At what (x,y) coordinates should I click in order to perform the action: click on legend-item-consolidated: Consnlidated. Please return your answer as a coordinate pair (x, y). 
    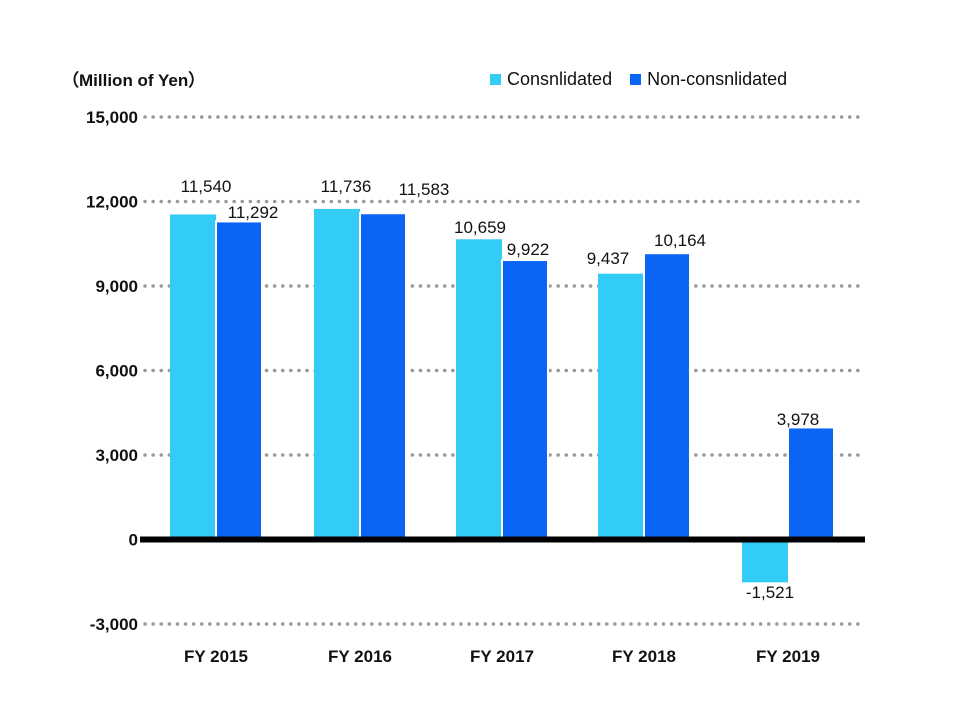
    Looking at the image, I should click on (551, 79).